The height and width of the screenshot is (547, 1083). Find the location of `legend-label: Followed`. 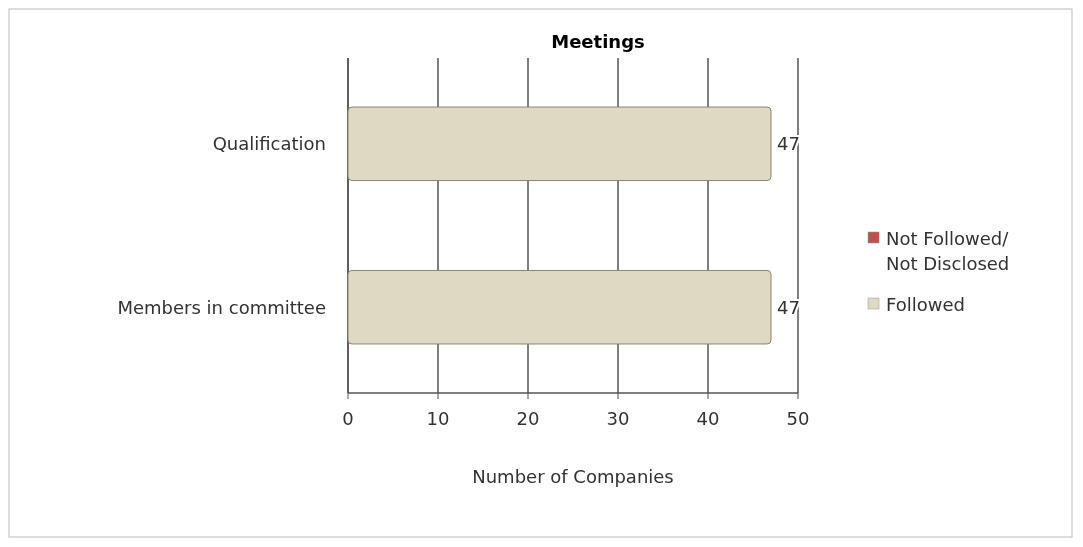

legend-label: Followed is located at coordinates (925, 304).